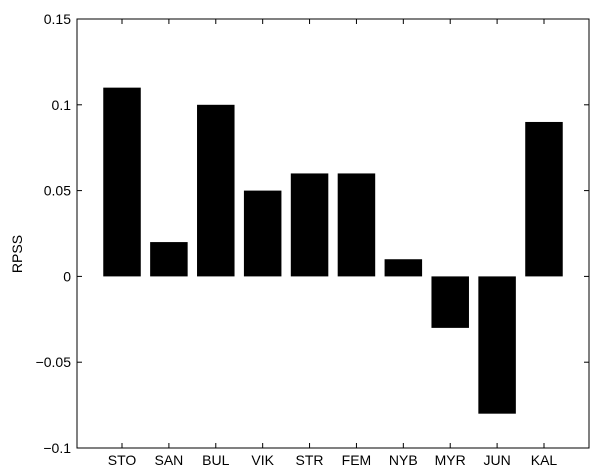 Image resolution: width=609 pixels, height=468 pixels. Describe the element at coordinates (544, 460) in the screenshot. I see `x-tick-label-kal: KAL` at that location.